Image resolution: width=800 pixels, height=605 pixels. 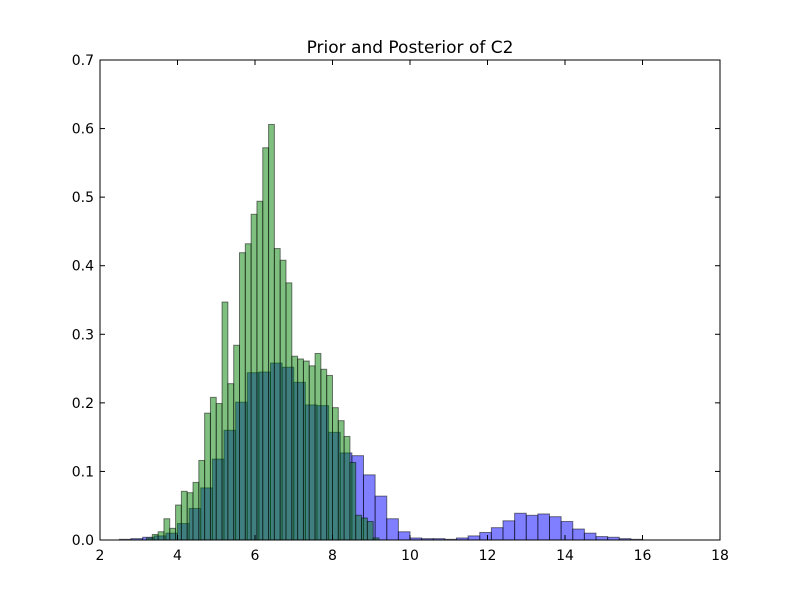 I want to click on x-tick-label: 12, so click(x=488, y=556).